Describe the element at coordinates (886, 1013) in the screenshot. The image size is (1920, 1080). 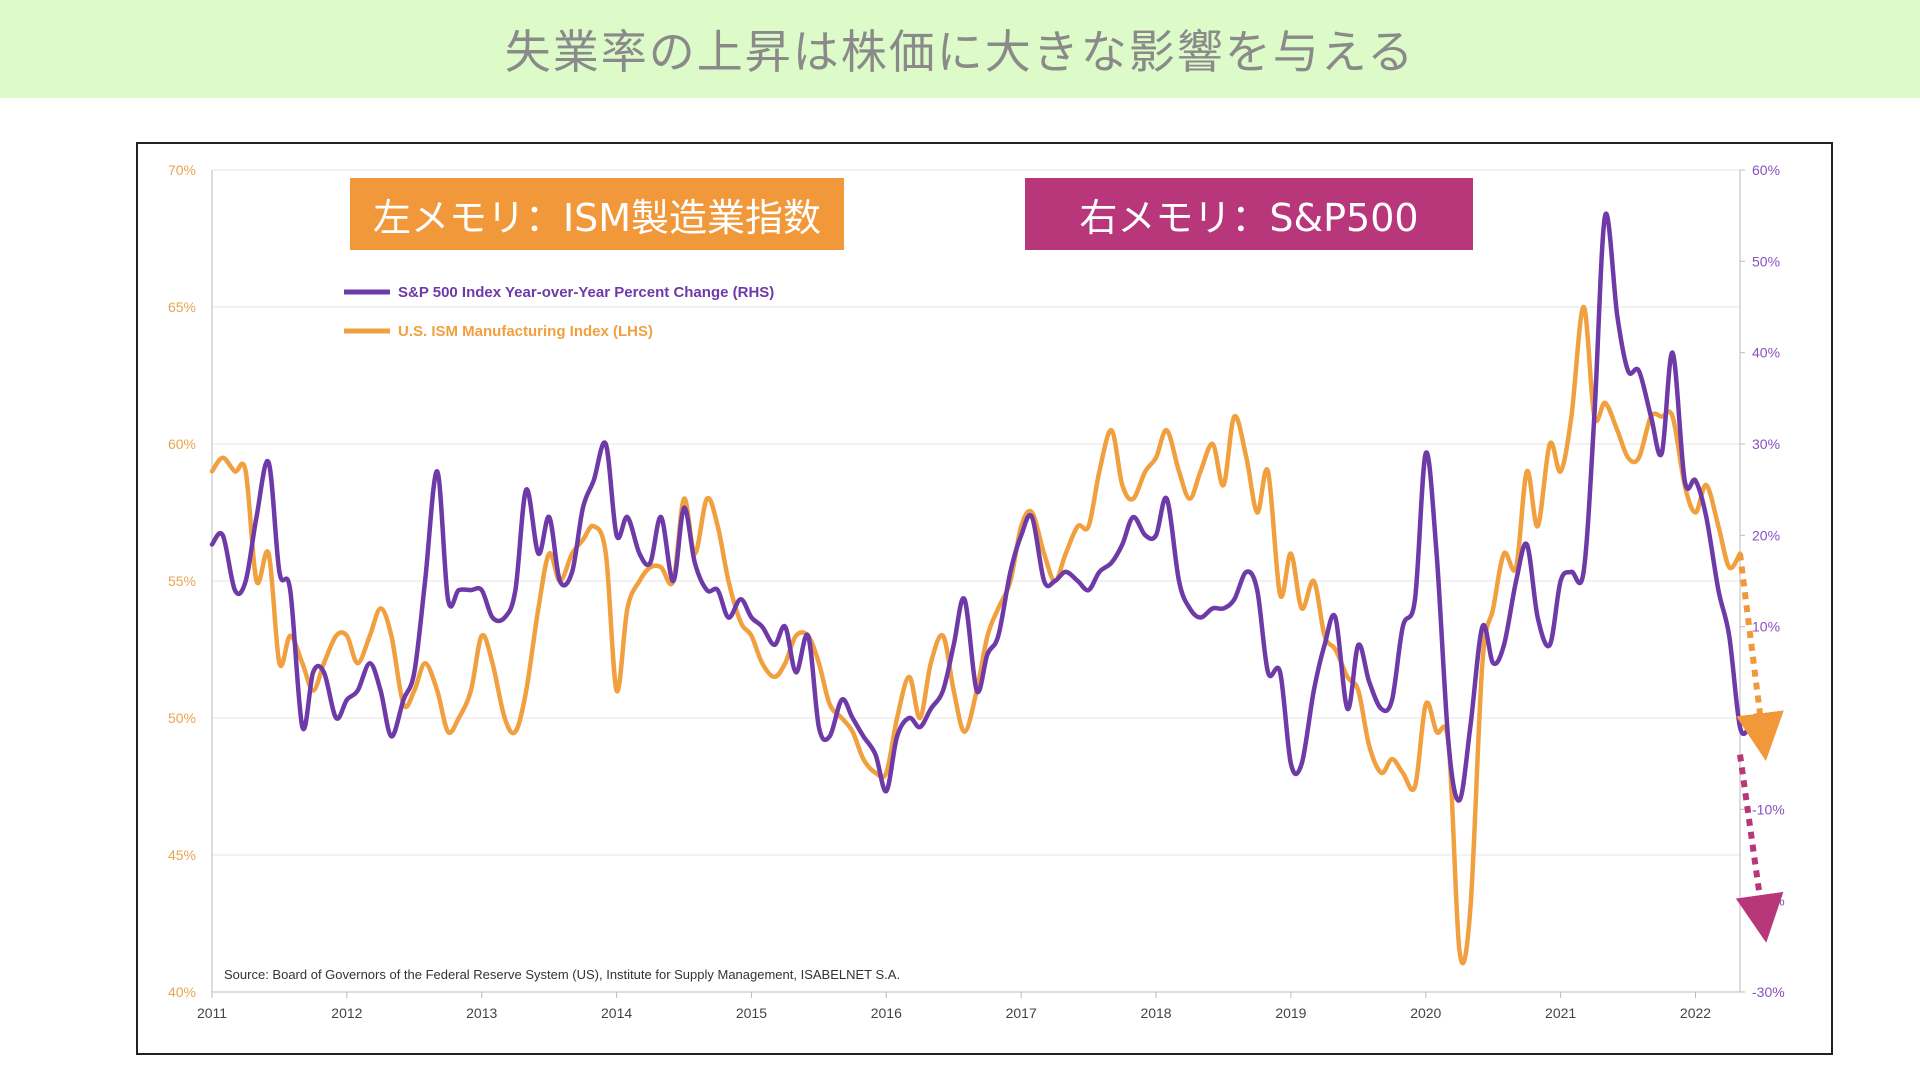
I see `x-axis-tick-label: 2016` at that location.